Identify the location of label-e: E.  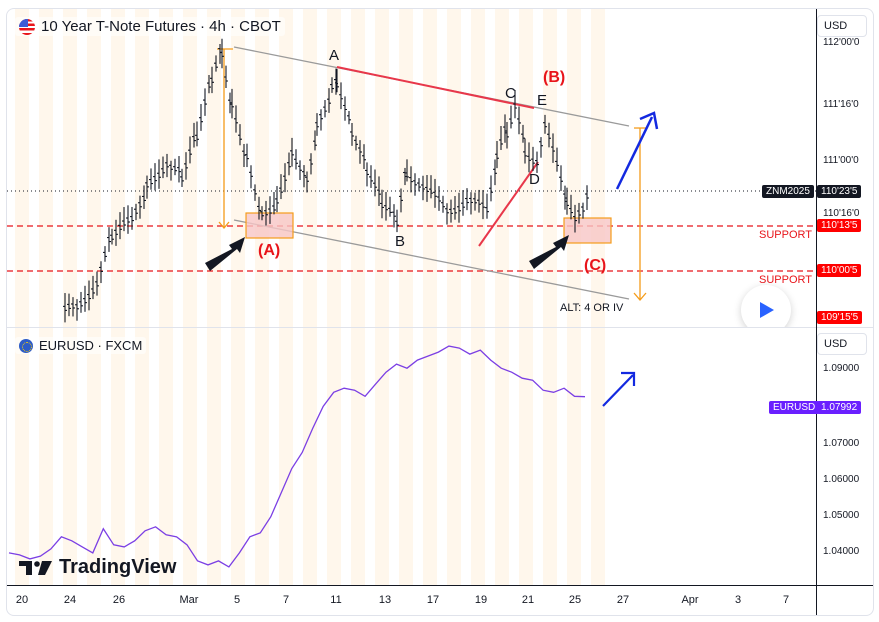
(542, 100).